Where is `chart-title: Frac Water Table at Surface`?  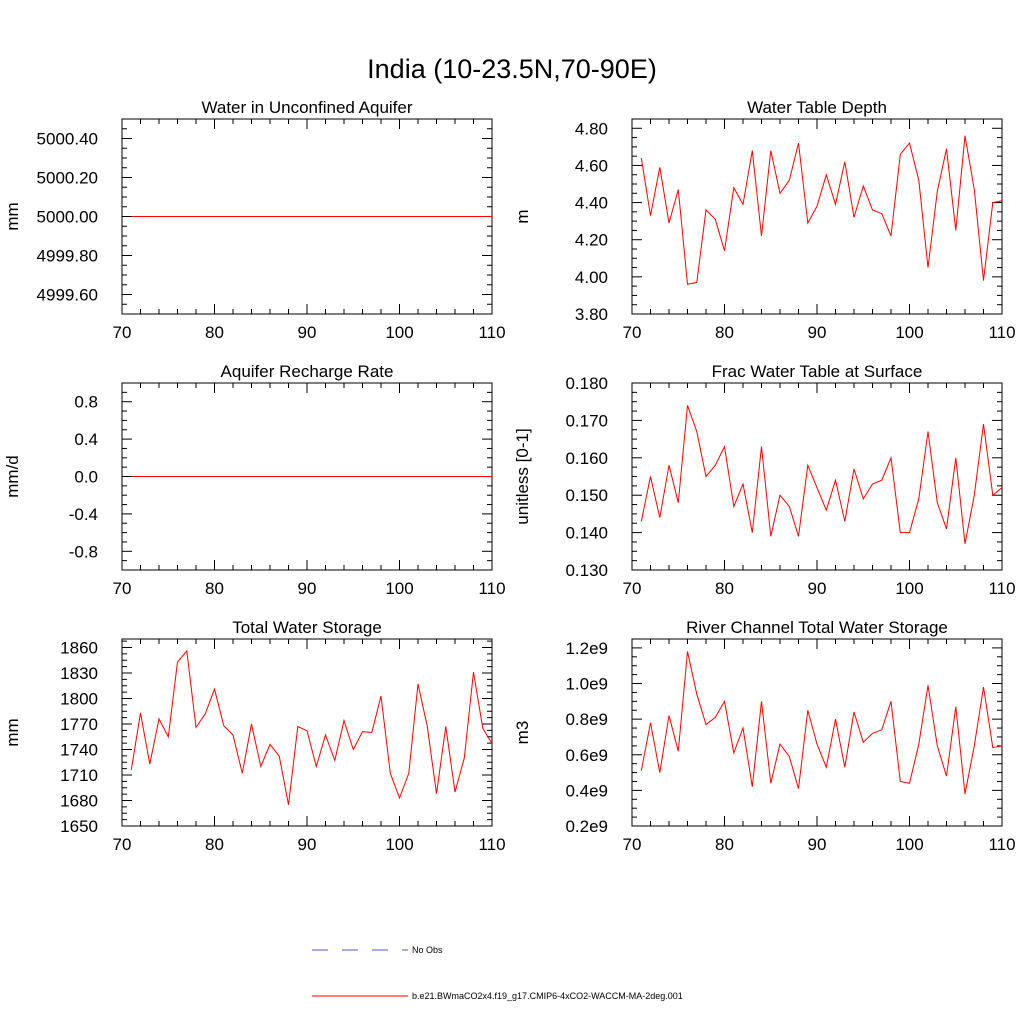
chart-title: Frac Water Table at Surface is located at coordinates (817, 371).